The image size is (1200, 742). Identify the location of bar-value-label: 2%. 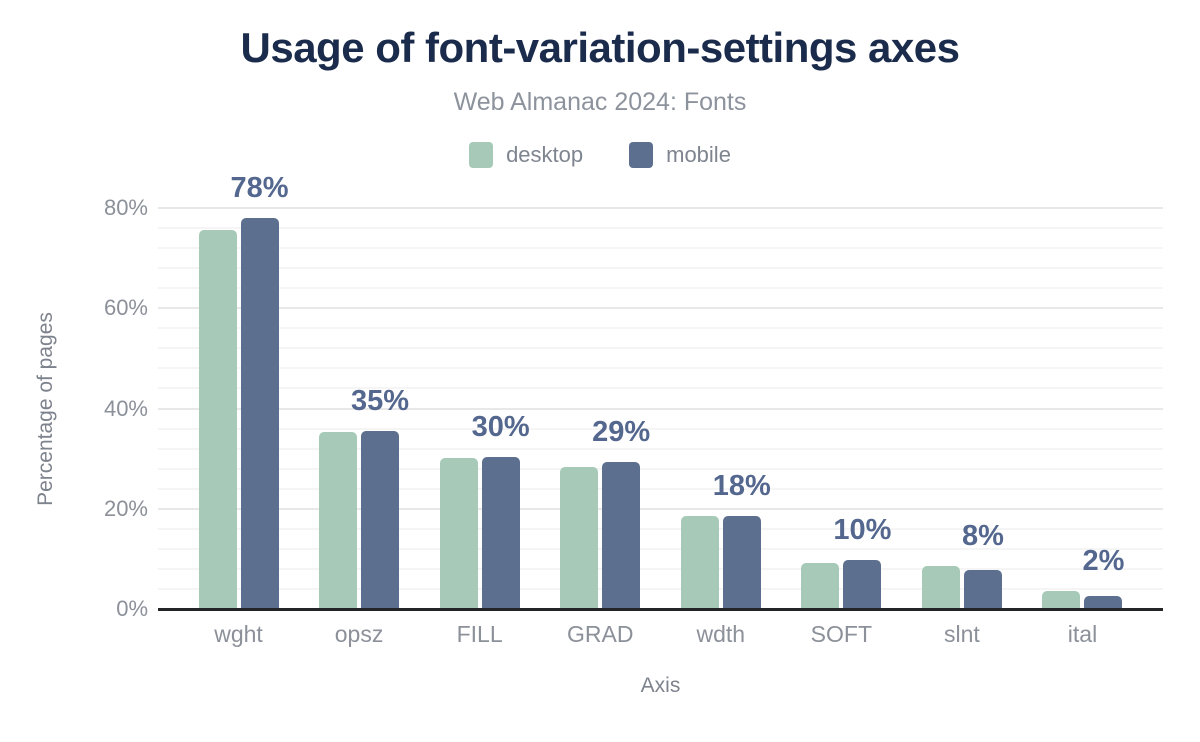
(1103, 561).